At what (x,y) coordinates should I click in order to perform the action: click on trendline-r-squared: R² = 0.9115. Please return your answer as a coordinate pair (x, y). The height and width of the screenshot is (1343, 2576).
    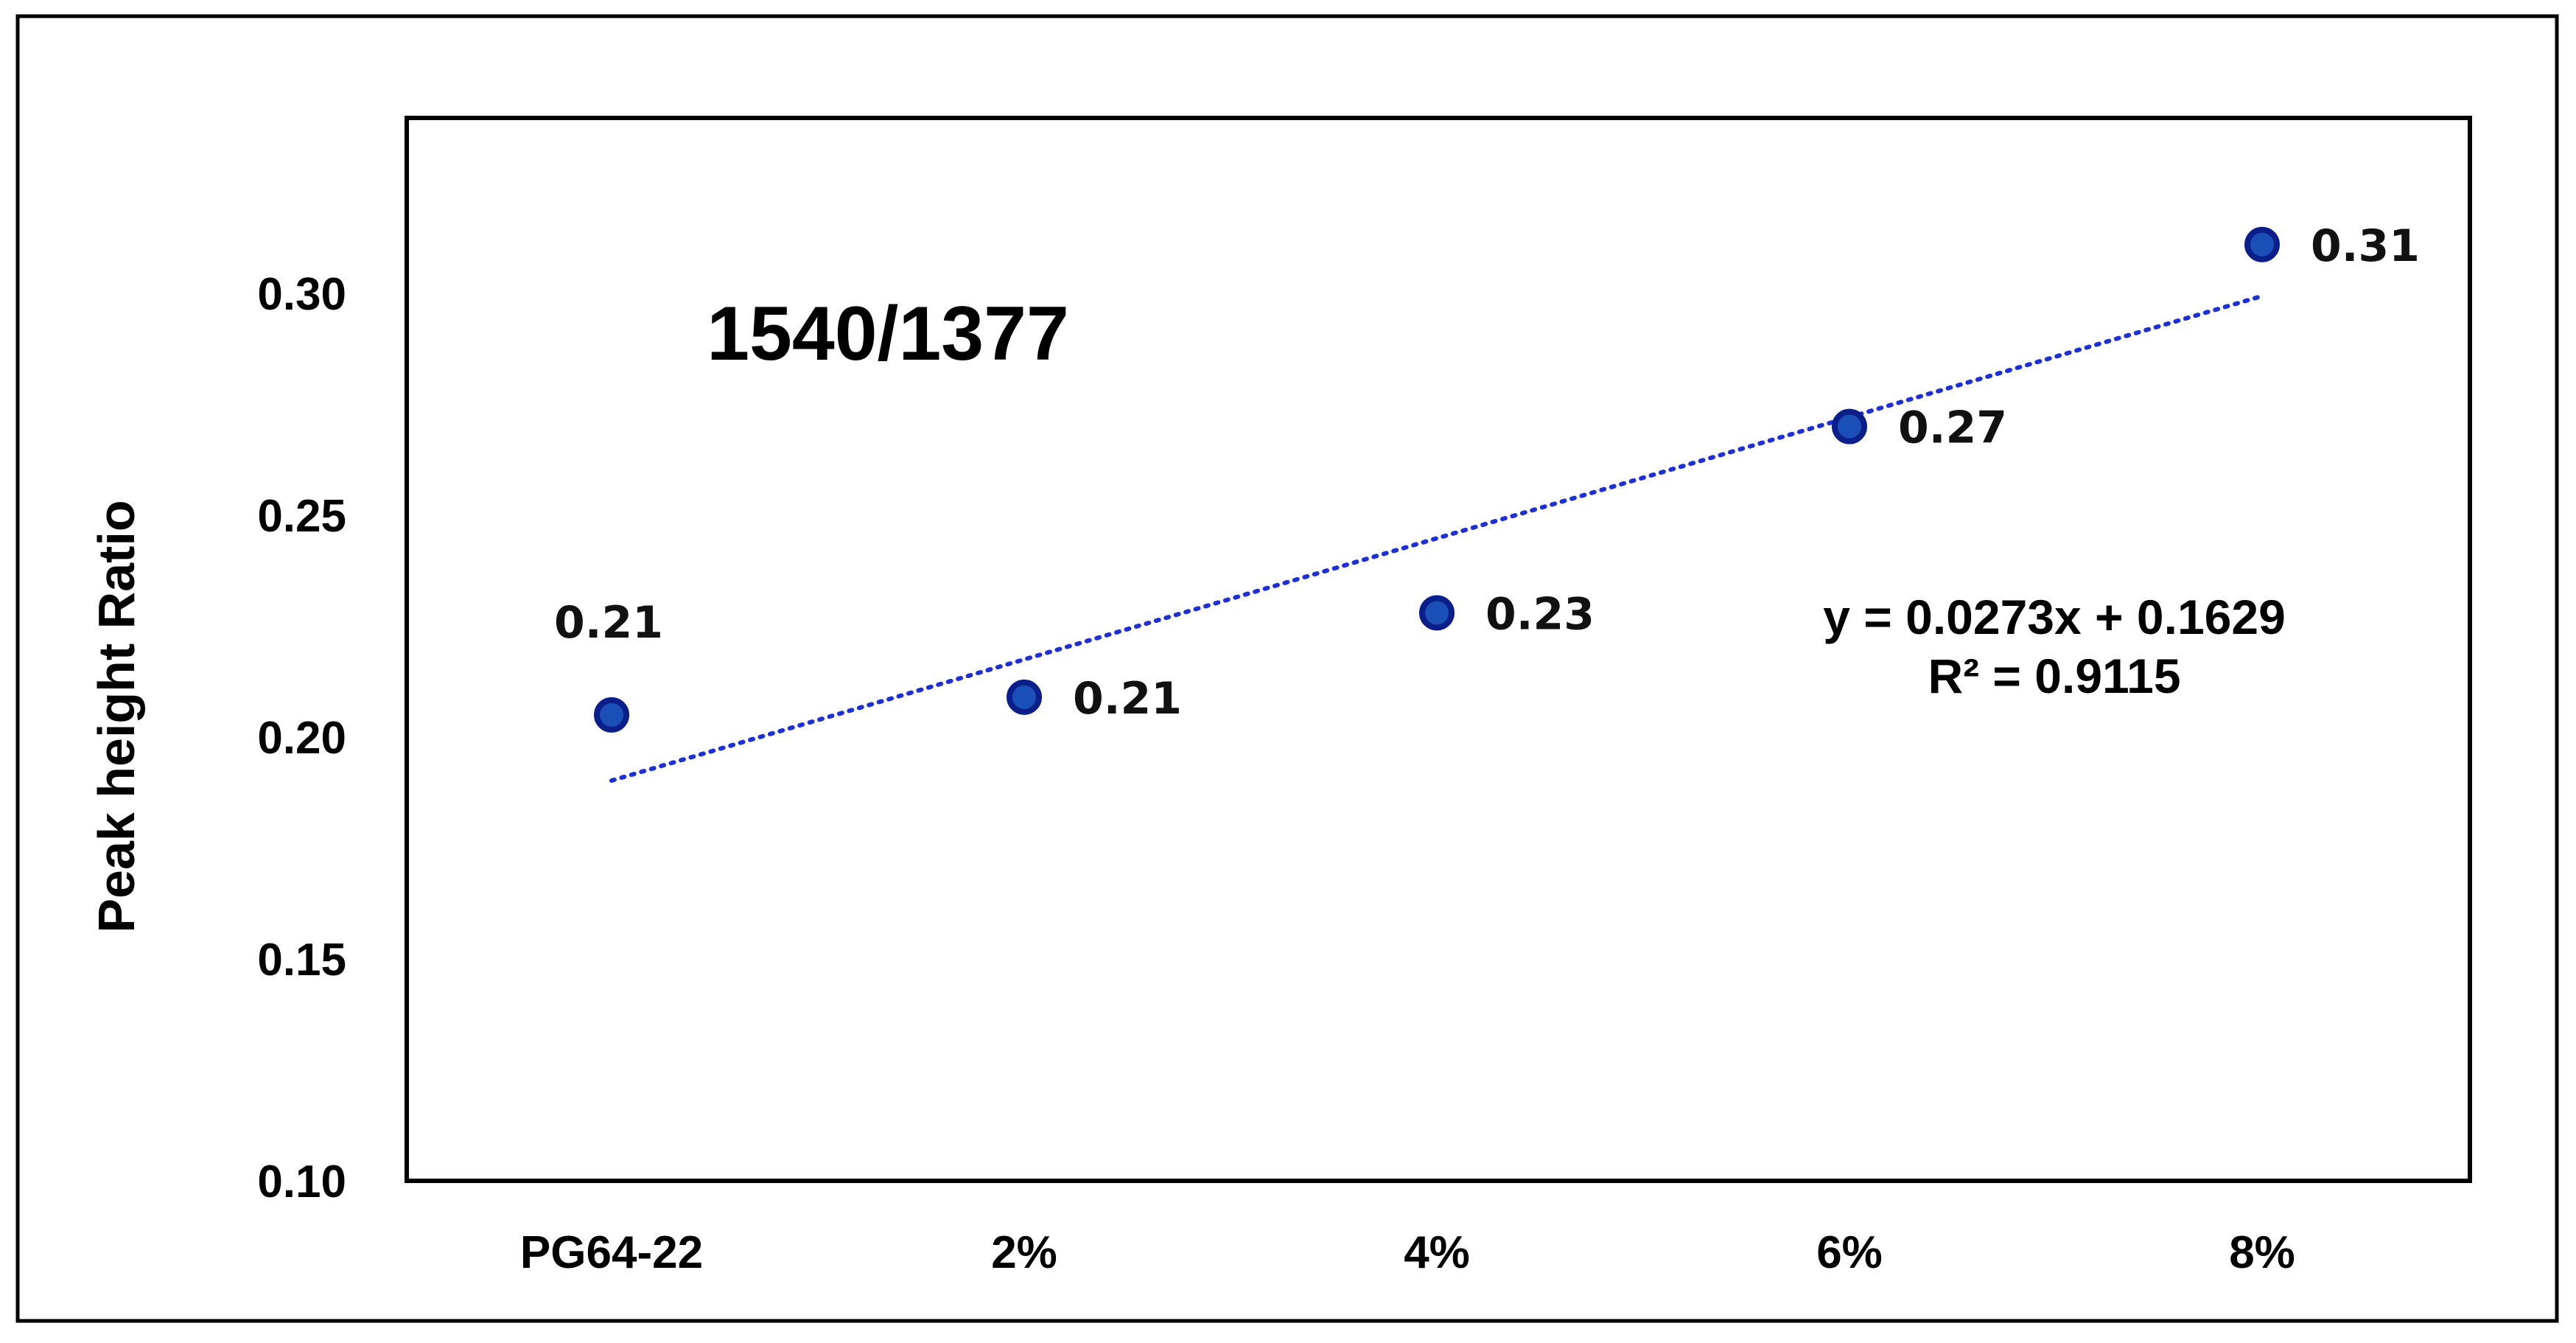
    Looking at the image, I should click on (2054, 676).